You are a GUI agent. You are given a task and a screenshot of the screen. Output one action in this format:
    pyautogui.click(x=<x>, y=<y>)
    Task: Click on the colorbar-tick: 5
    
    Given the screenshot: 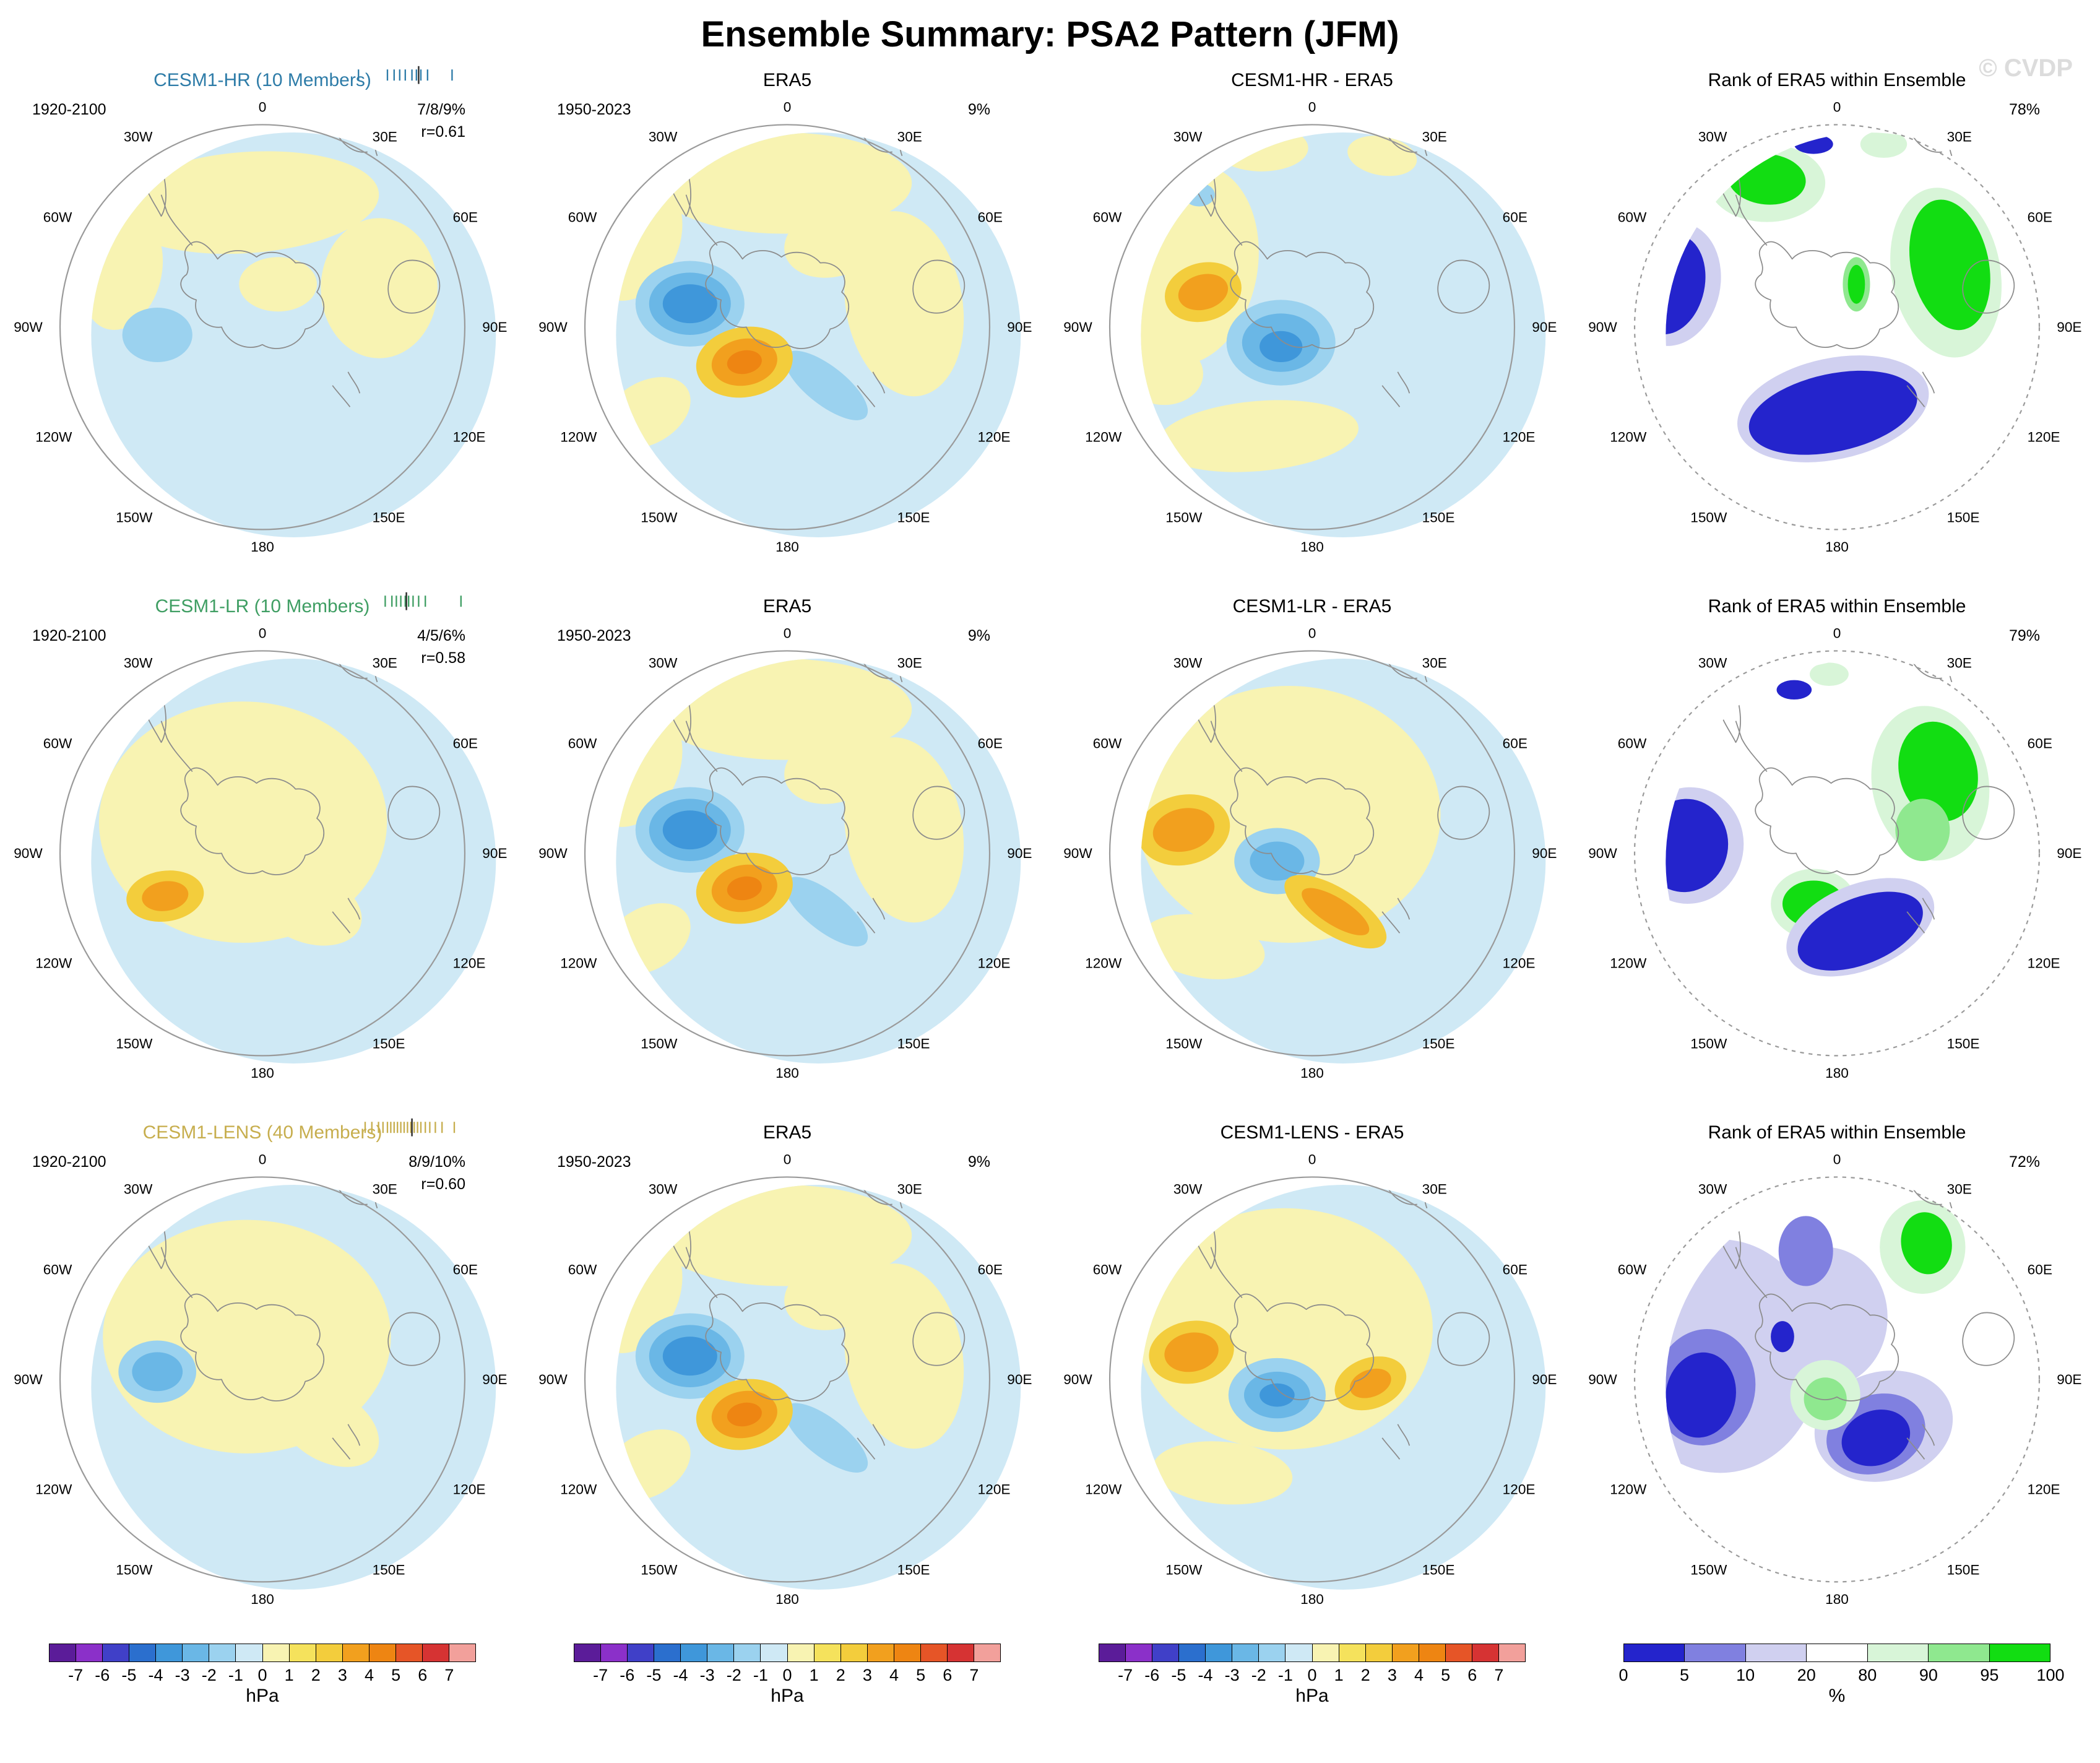 What is the action you would take?
    pyautogui.click(x=921, y=1675)
    